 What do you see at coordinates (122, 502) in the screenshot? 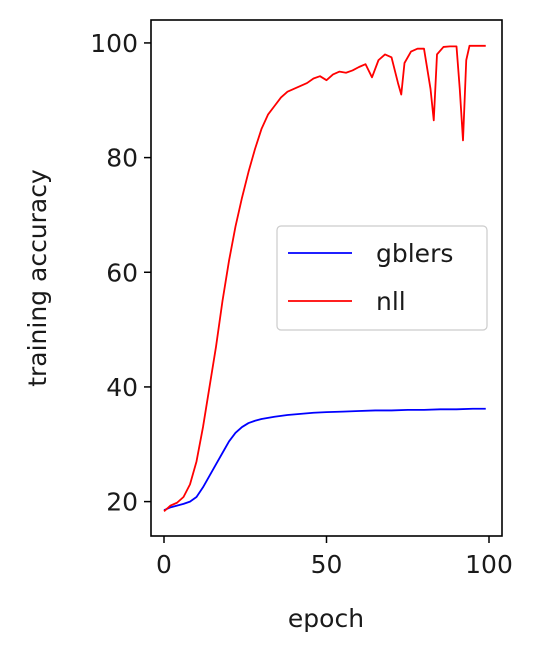
I see `y-tick-label: 20` at bounding box center [122, 502].